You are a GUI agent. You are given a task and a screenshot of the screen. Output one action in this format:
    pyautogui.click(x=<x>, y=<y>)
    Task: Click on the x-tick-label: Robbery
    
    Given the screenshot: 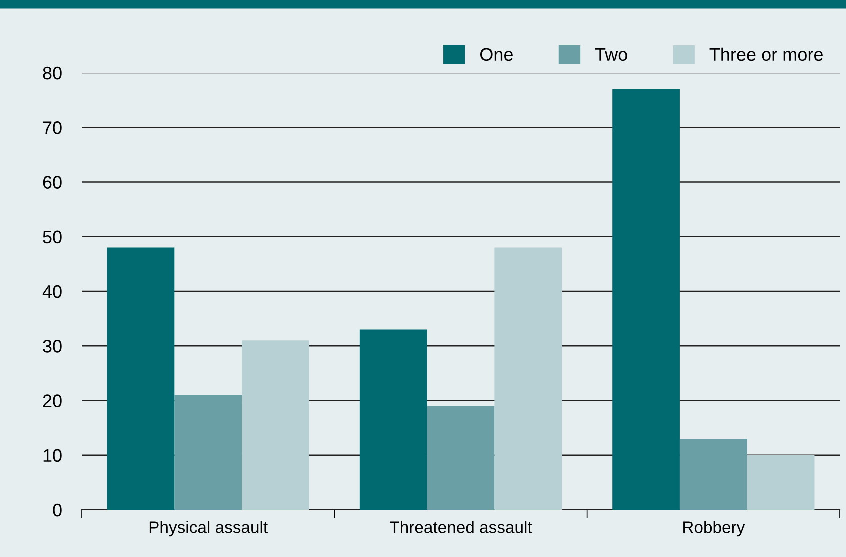 What is the action you would take?
    pyautogui.click(x=715, y=529)
    